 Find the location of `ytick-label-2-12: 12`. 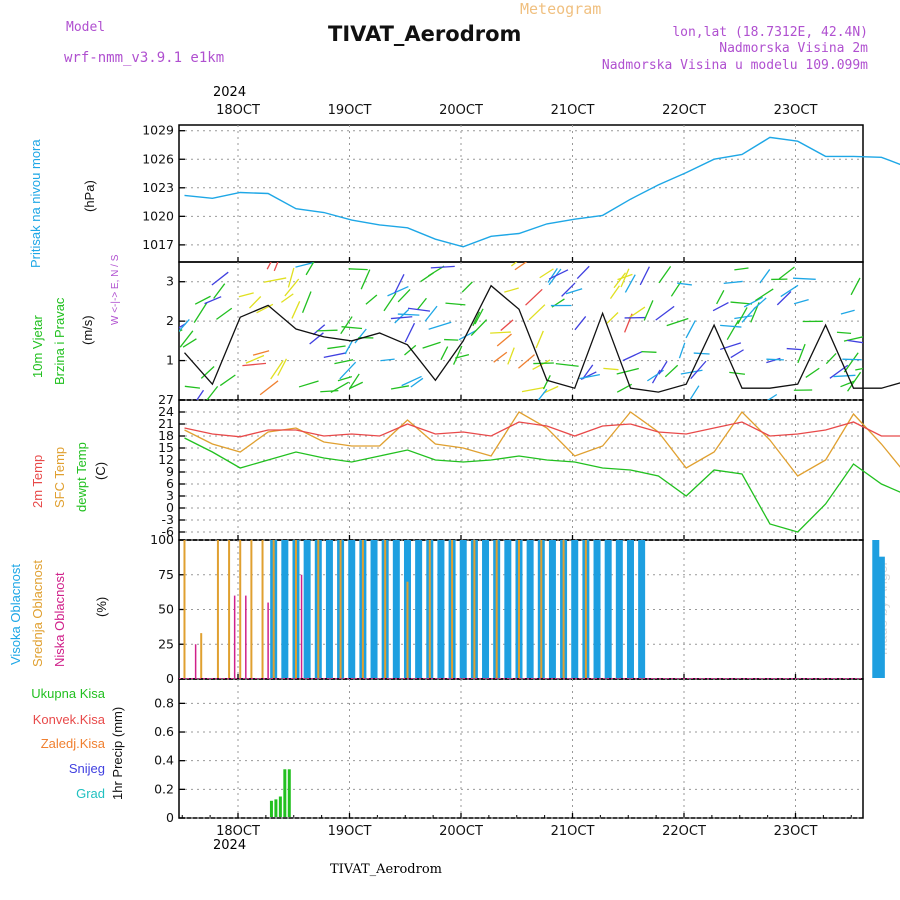

ytick-label-2-12: 12 is located at coordinates (166, 459).